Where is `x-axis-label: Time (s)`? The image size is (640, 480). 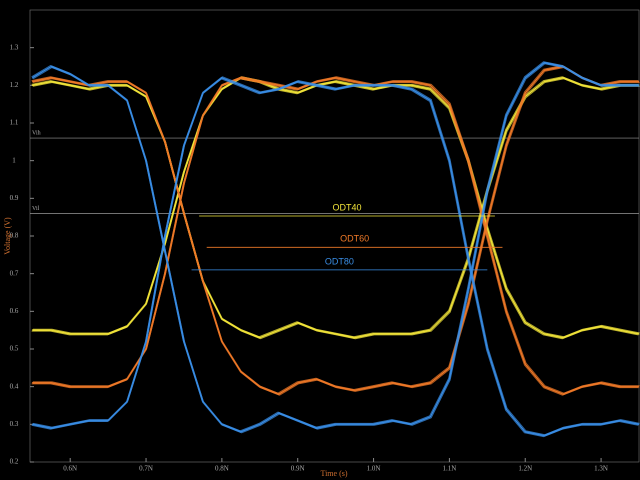
x-axis-label: Time (s) is located at coordinates (333, 473).